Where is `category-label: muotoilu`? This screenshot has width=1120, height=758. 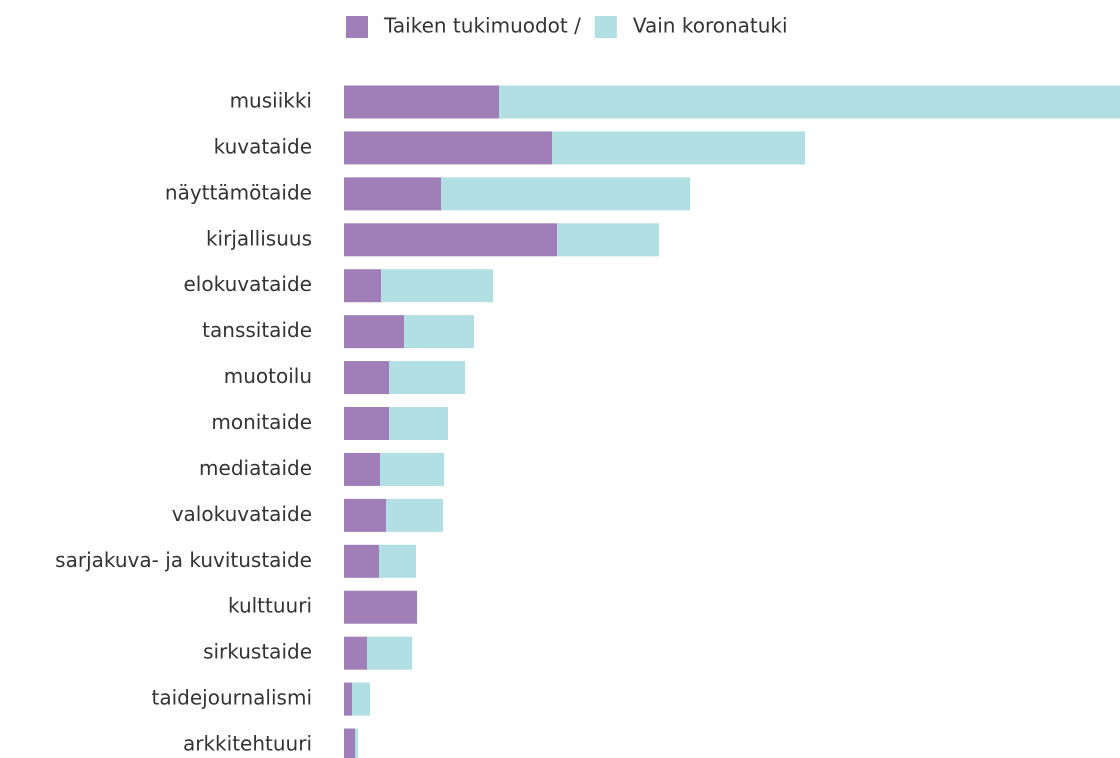 category-label: muotoilu is located at coordinates (268, 376).